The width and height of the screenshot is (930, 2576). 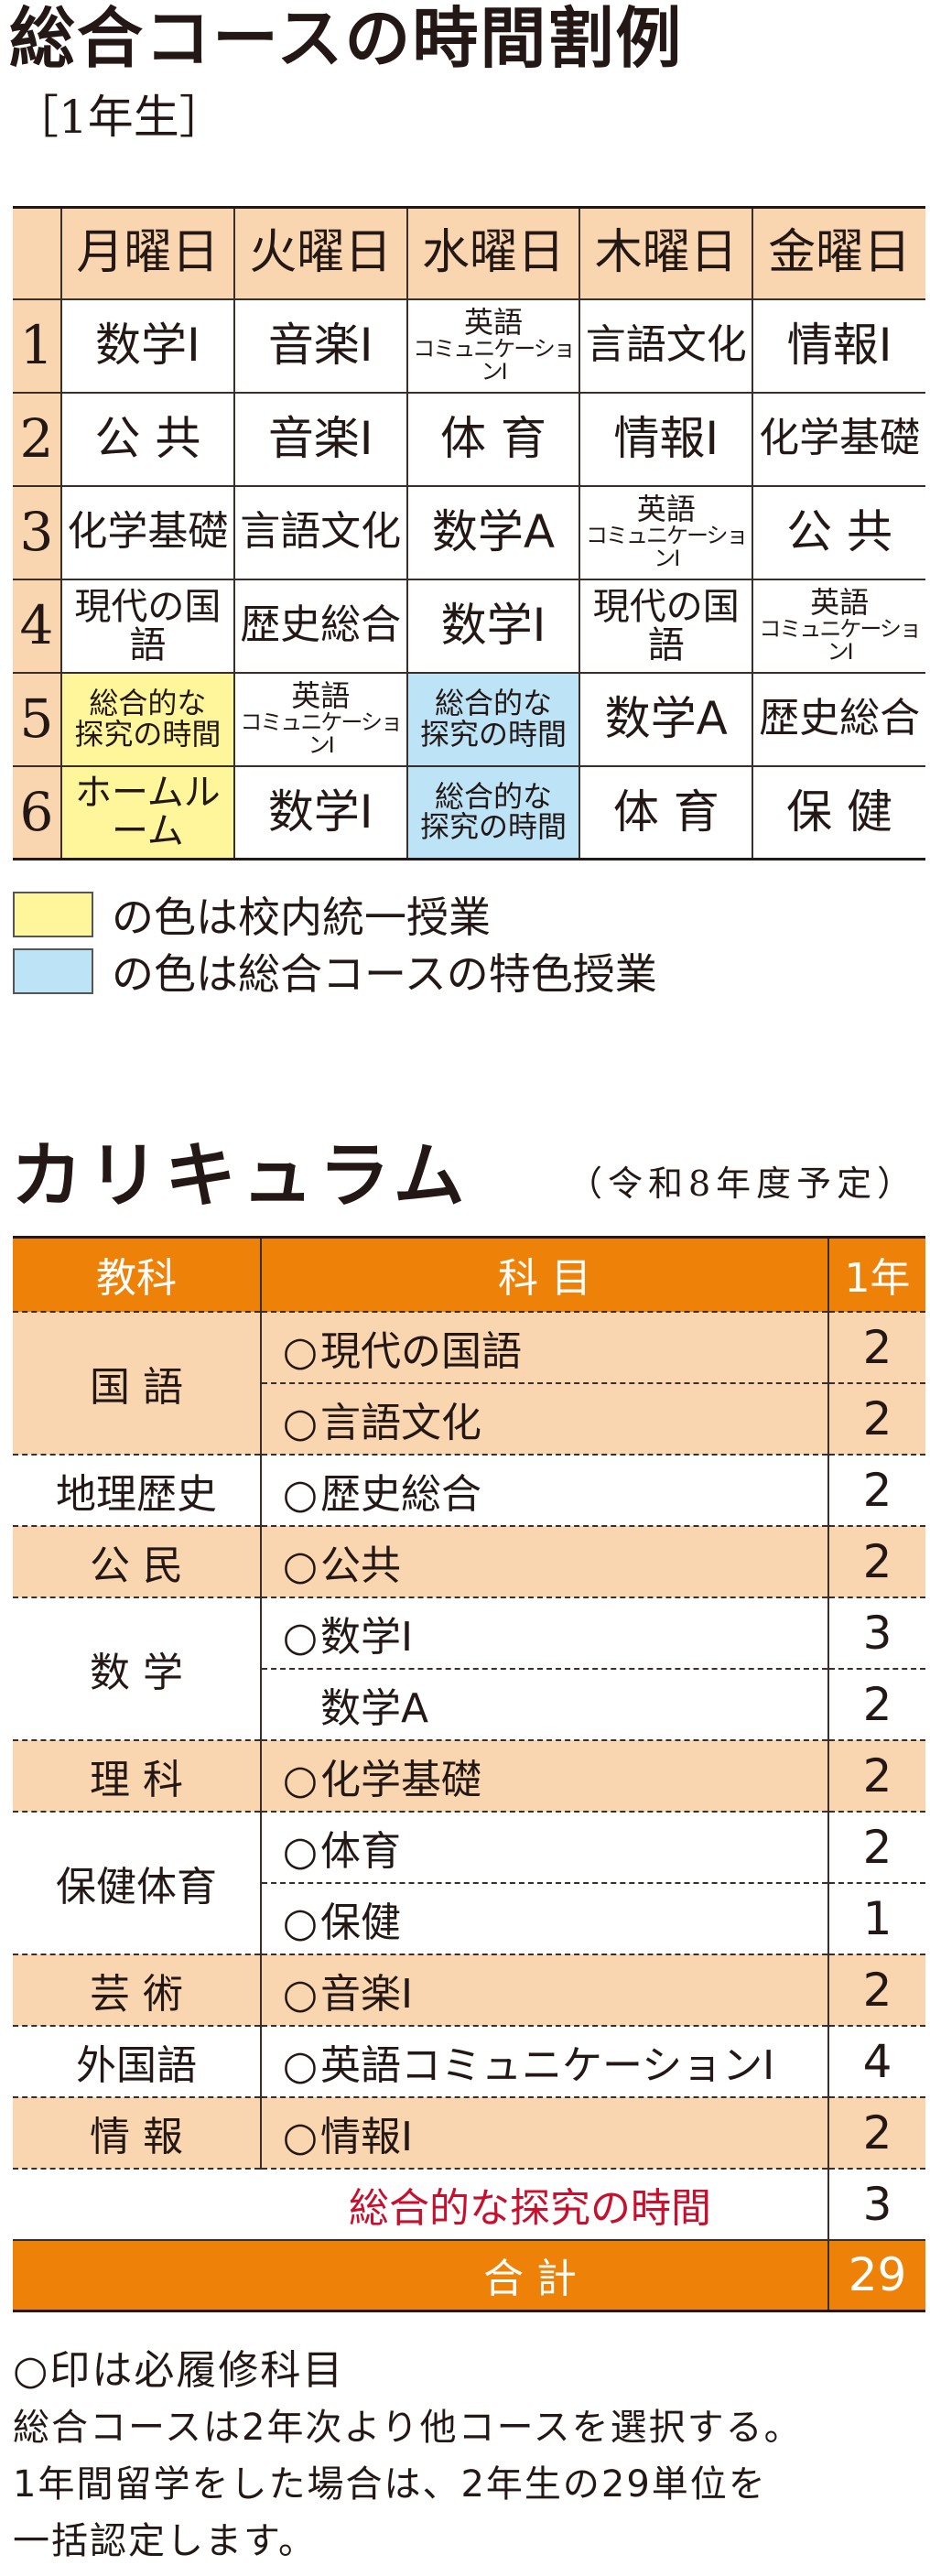 I want to click on class-name: ホームルーム, so click(x=148, y=813).